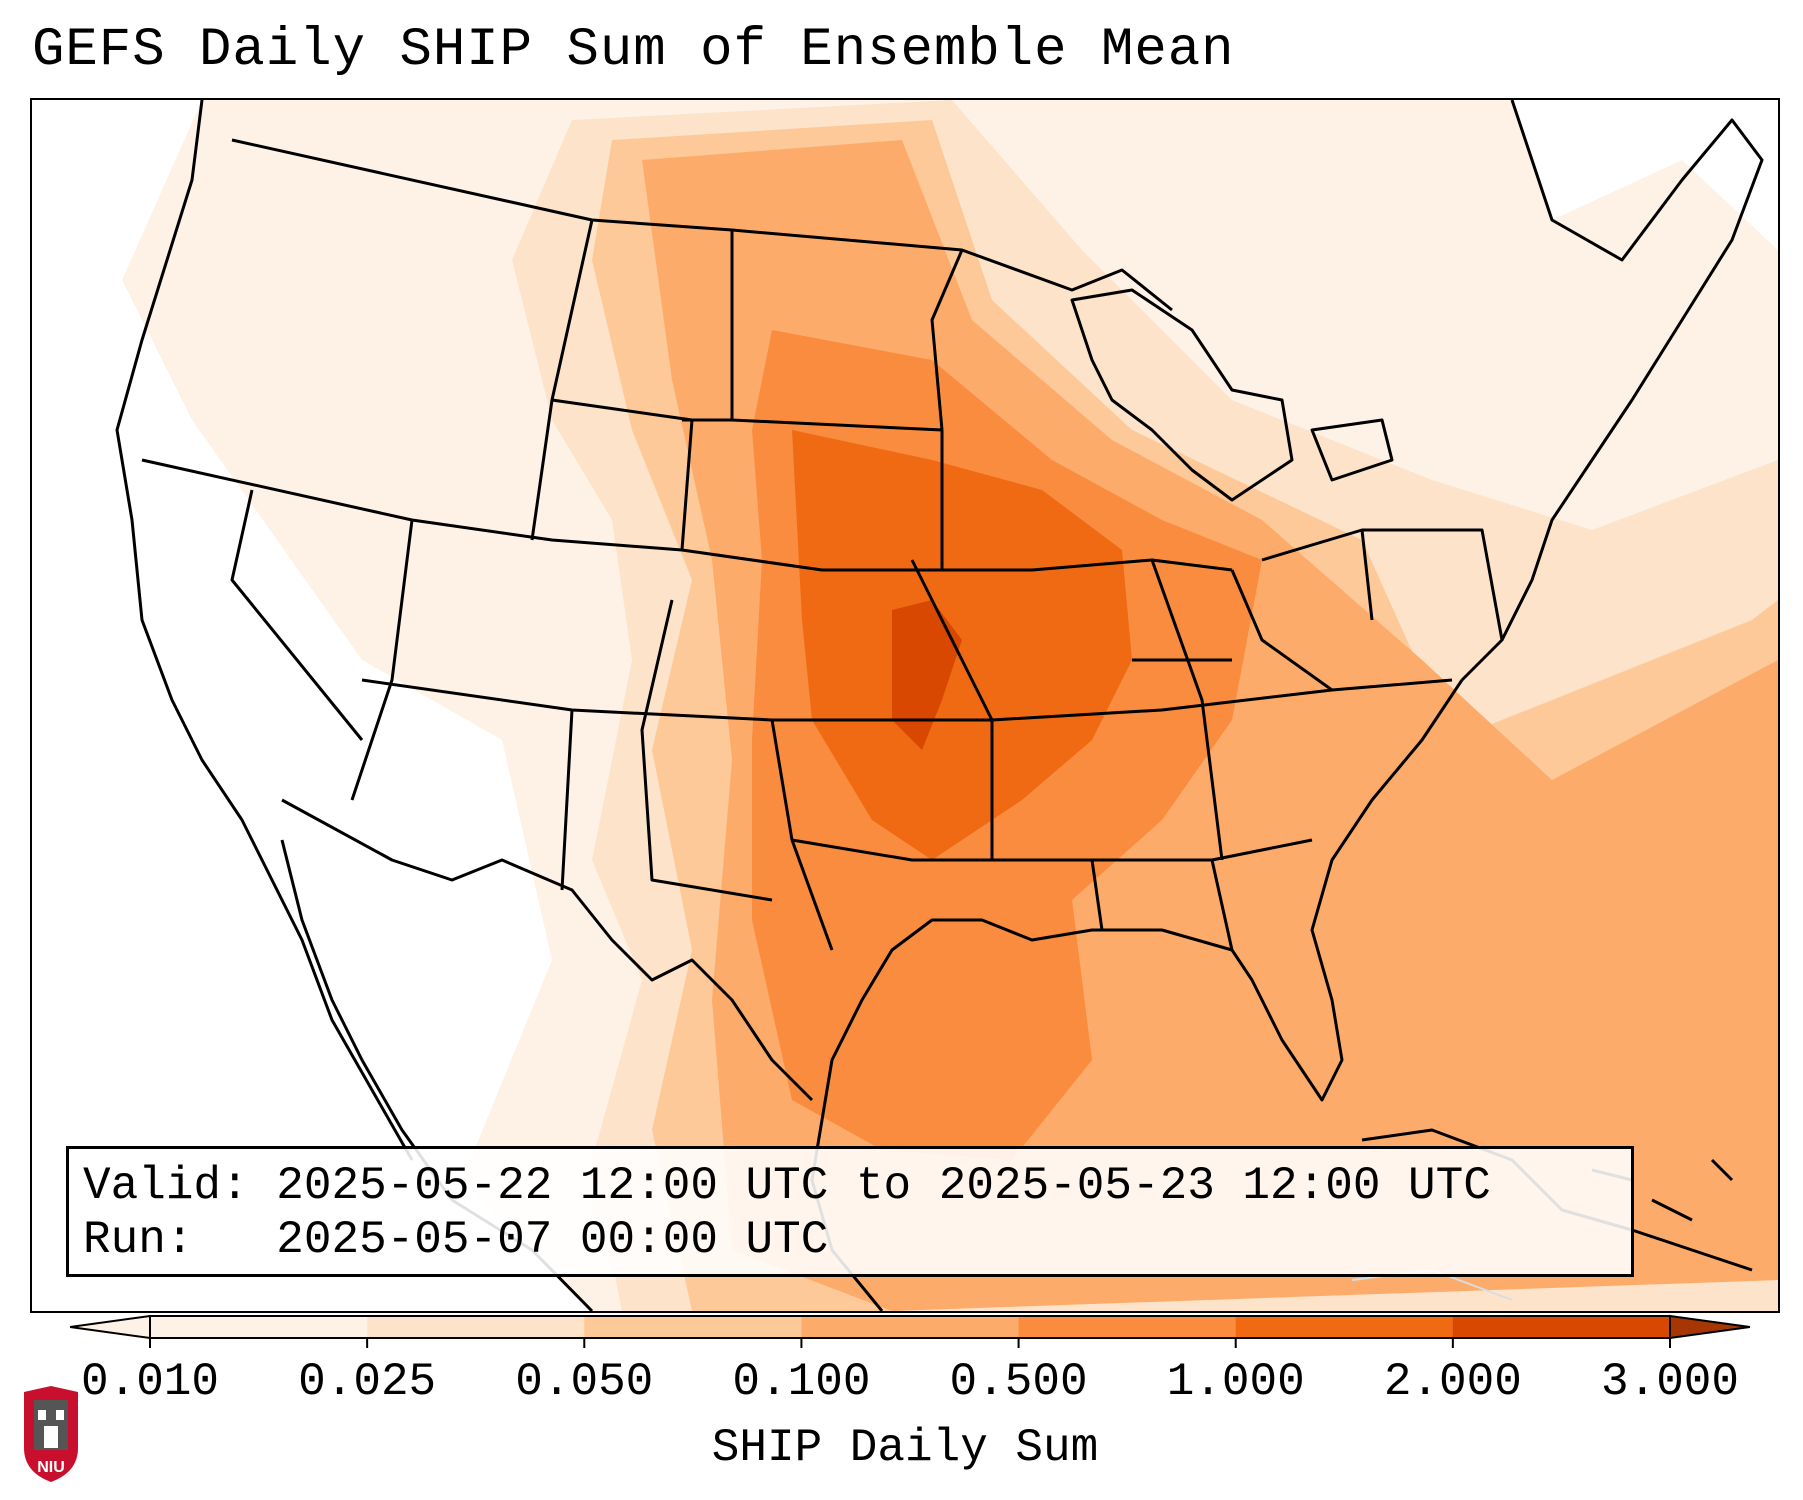 Image resolution: width=1803 pixels, height=1500 pixels. Describe the element at coordinates (51, 1467) in the screenshot. I see `logo-text: NIU` at that location.